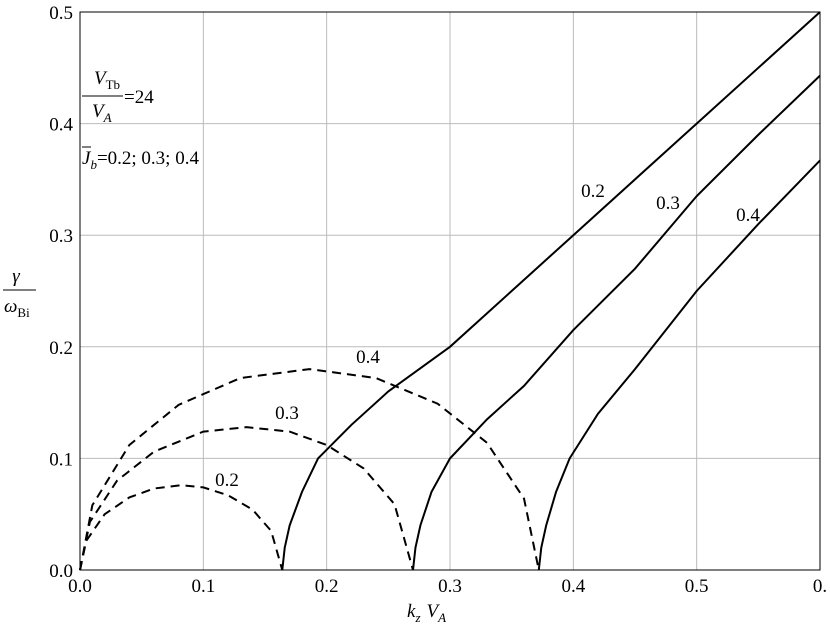  What do you see at coordinates (434, 611) in the screenshot?
I see `x-second: V` at bounding box center [434, 611].